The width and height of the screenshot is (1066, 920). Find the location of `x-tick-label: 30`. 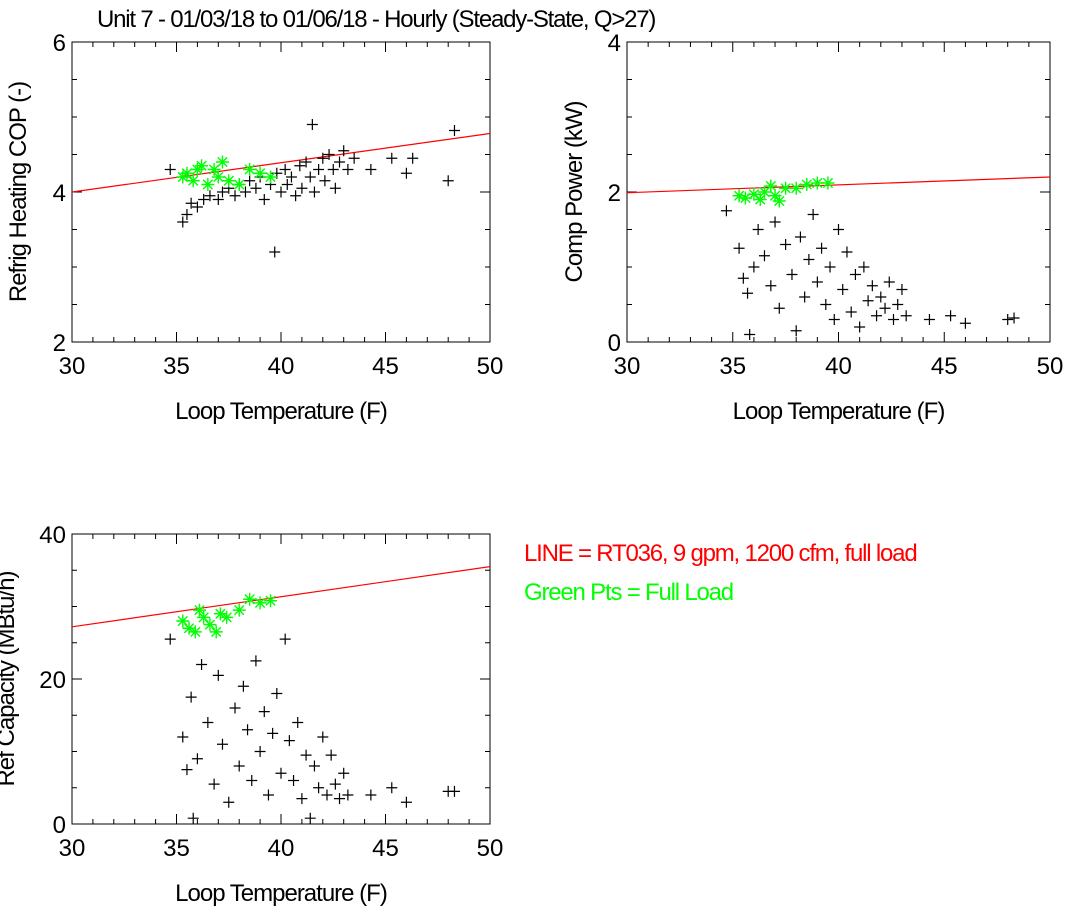

x-tick-label: 30 is located at coordinates (72, 848).